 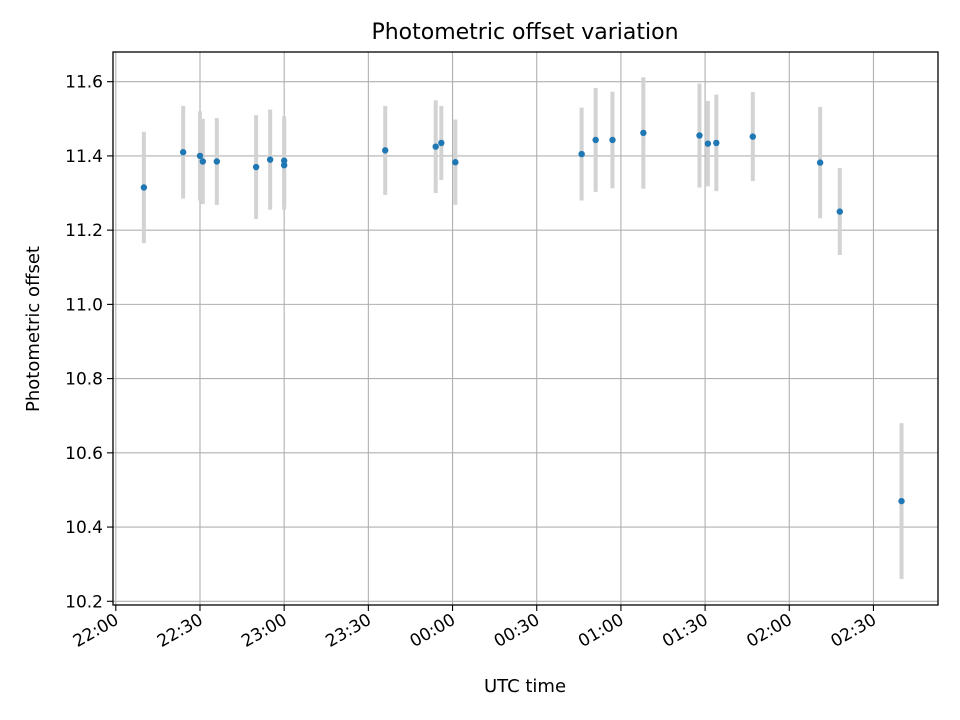 What do you see at coordinates (433, 631) in the screenshot?
I see `x-tick-label: 00:00` at bounding box center [433, 631].